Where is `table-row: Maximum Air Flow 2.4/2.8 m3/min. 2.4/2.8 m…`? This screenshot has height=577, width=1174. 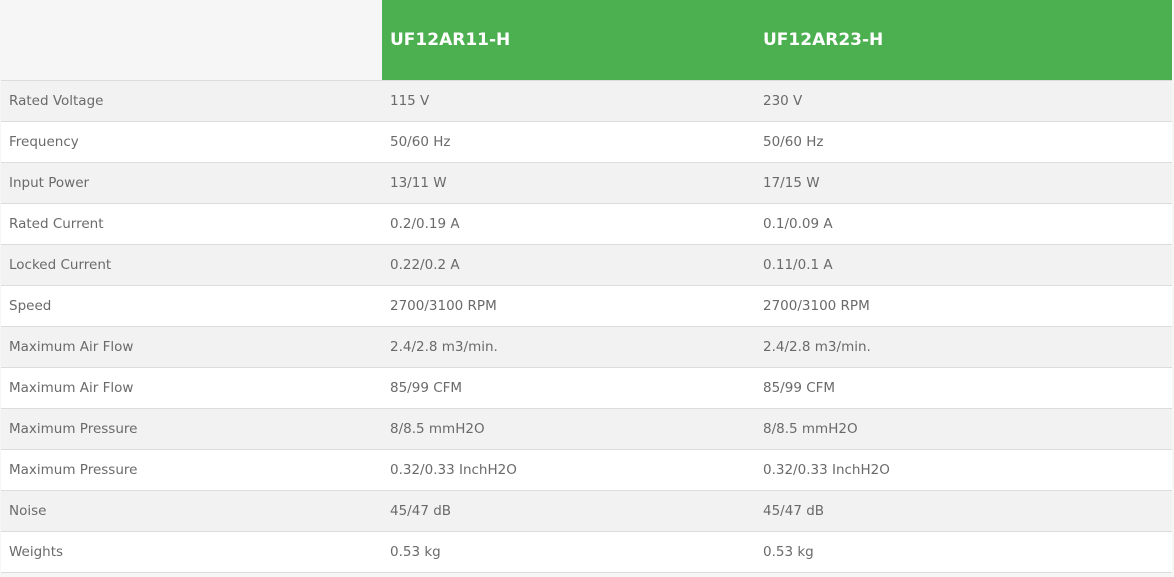 table-row: Maximum Air Flow 2.4/2.8 m3/min. 2.4/2.8 m… is located at coordinates (586, 347).